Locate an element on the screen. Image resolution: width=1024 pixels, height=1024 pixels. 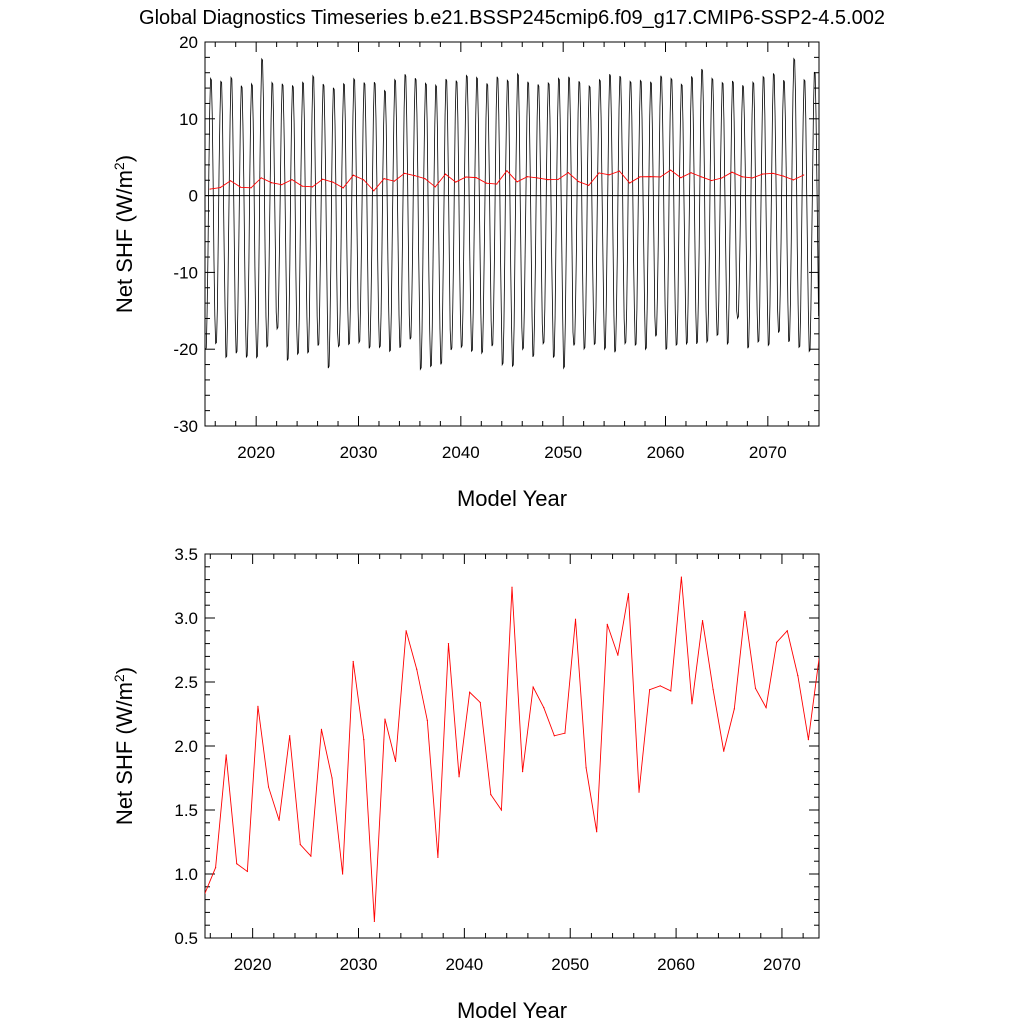
y-tick-label: 1.5 is located at coordinates (186, 810).